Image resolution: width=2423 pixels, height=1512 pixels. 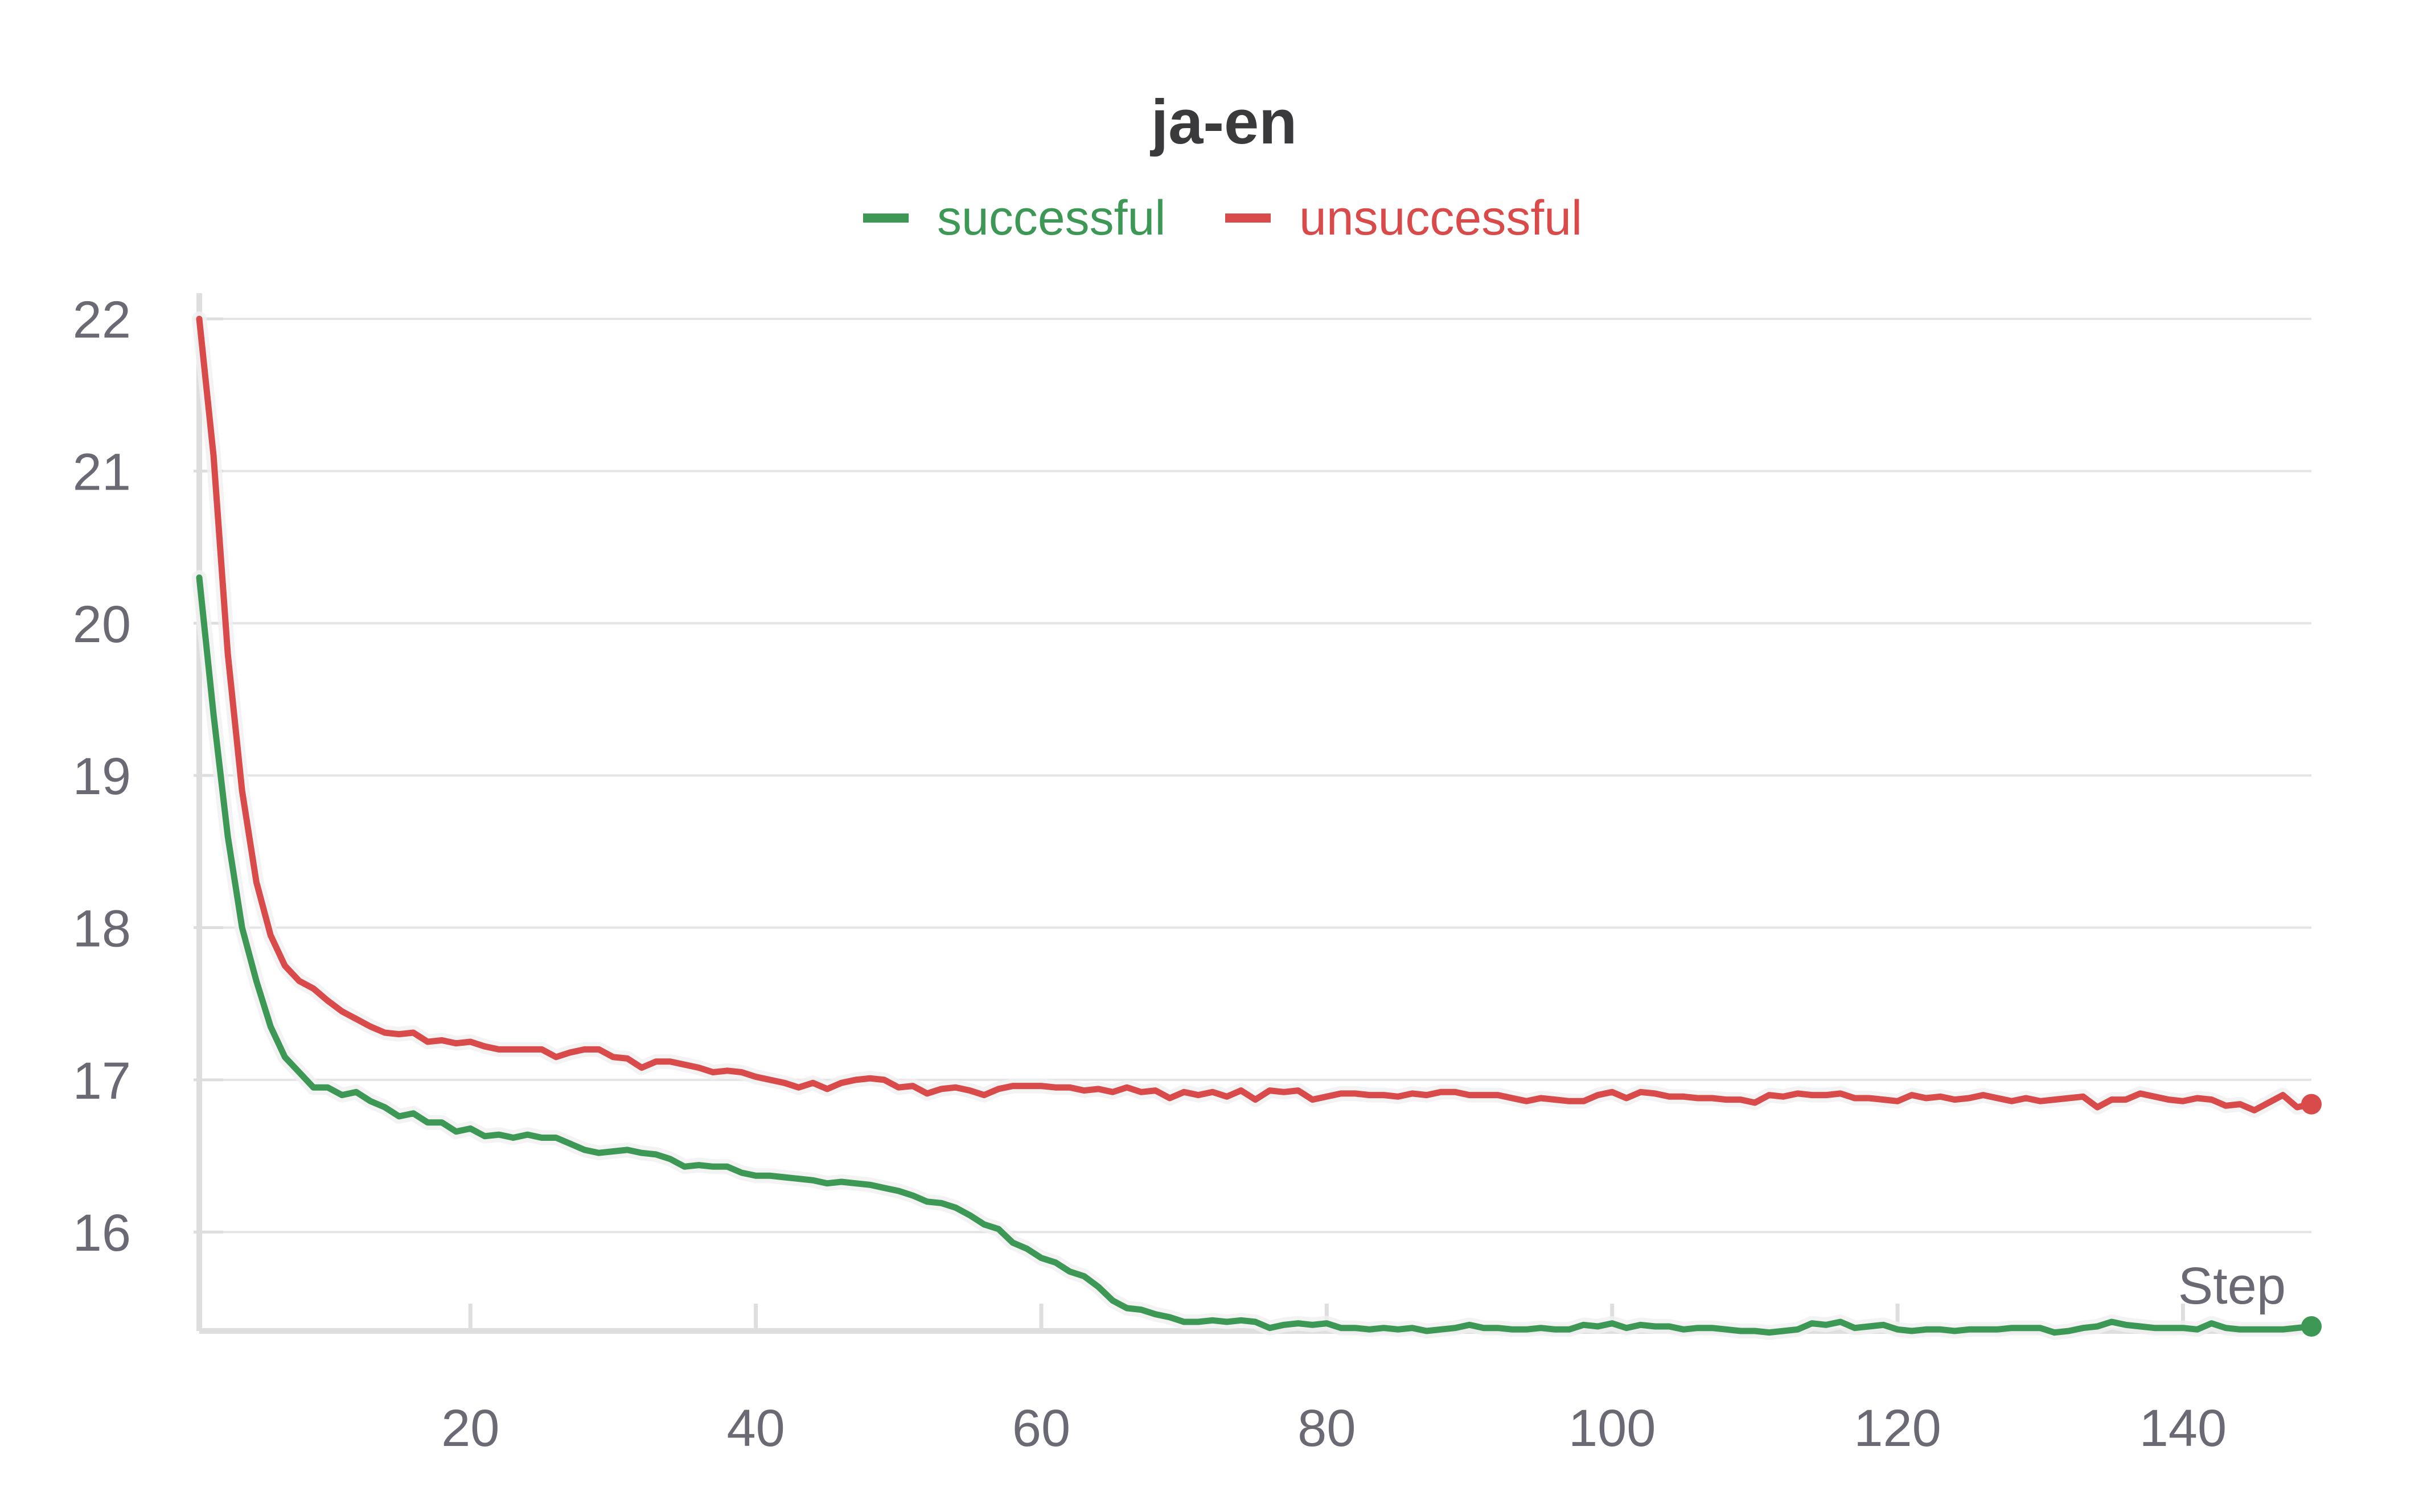 I want to click on legend-label-successful: successful, so click(x=1051, y=218).